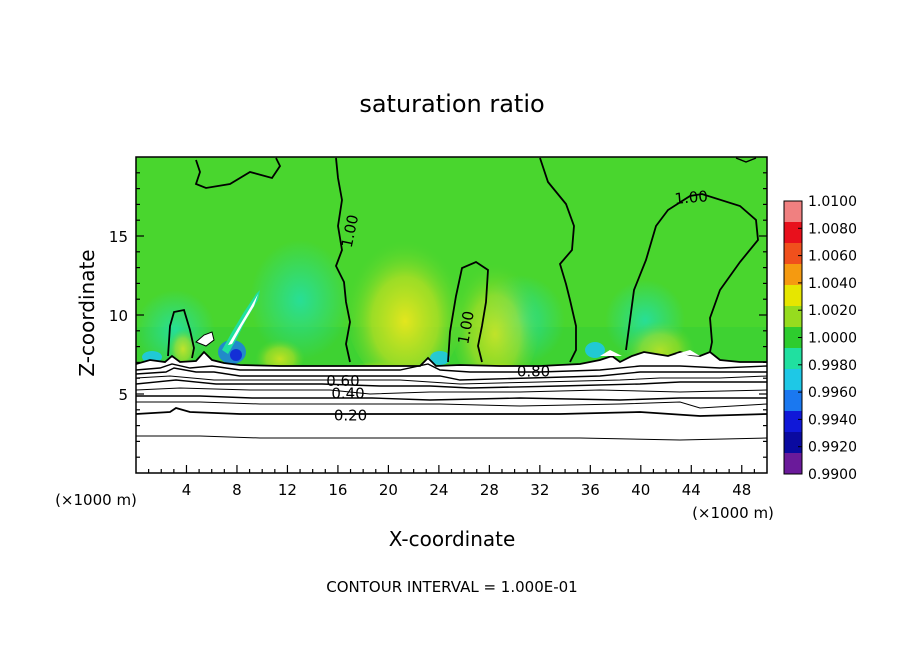  I want to click on field-white-streak, so click(243, 319).